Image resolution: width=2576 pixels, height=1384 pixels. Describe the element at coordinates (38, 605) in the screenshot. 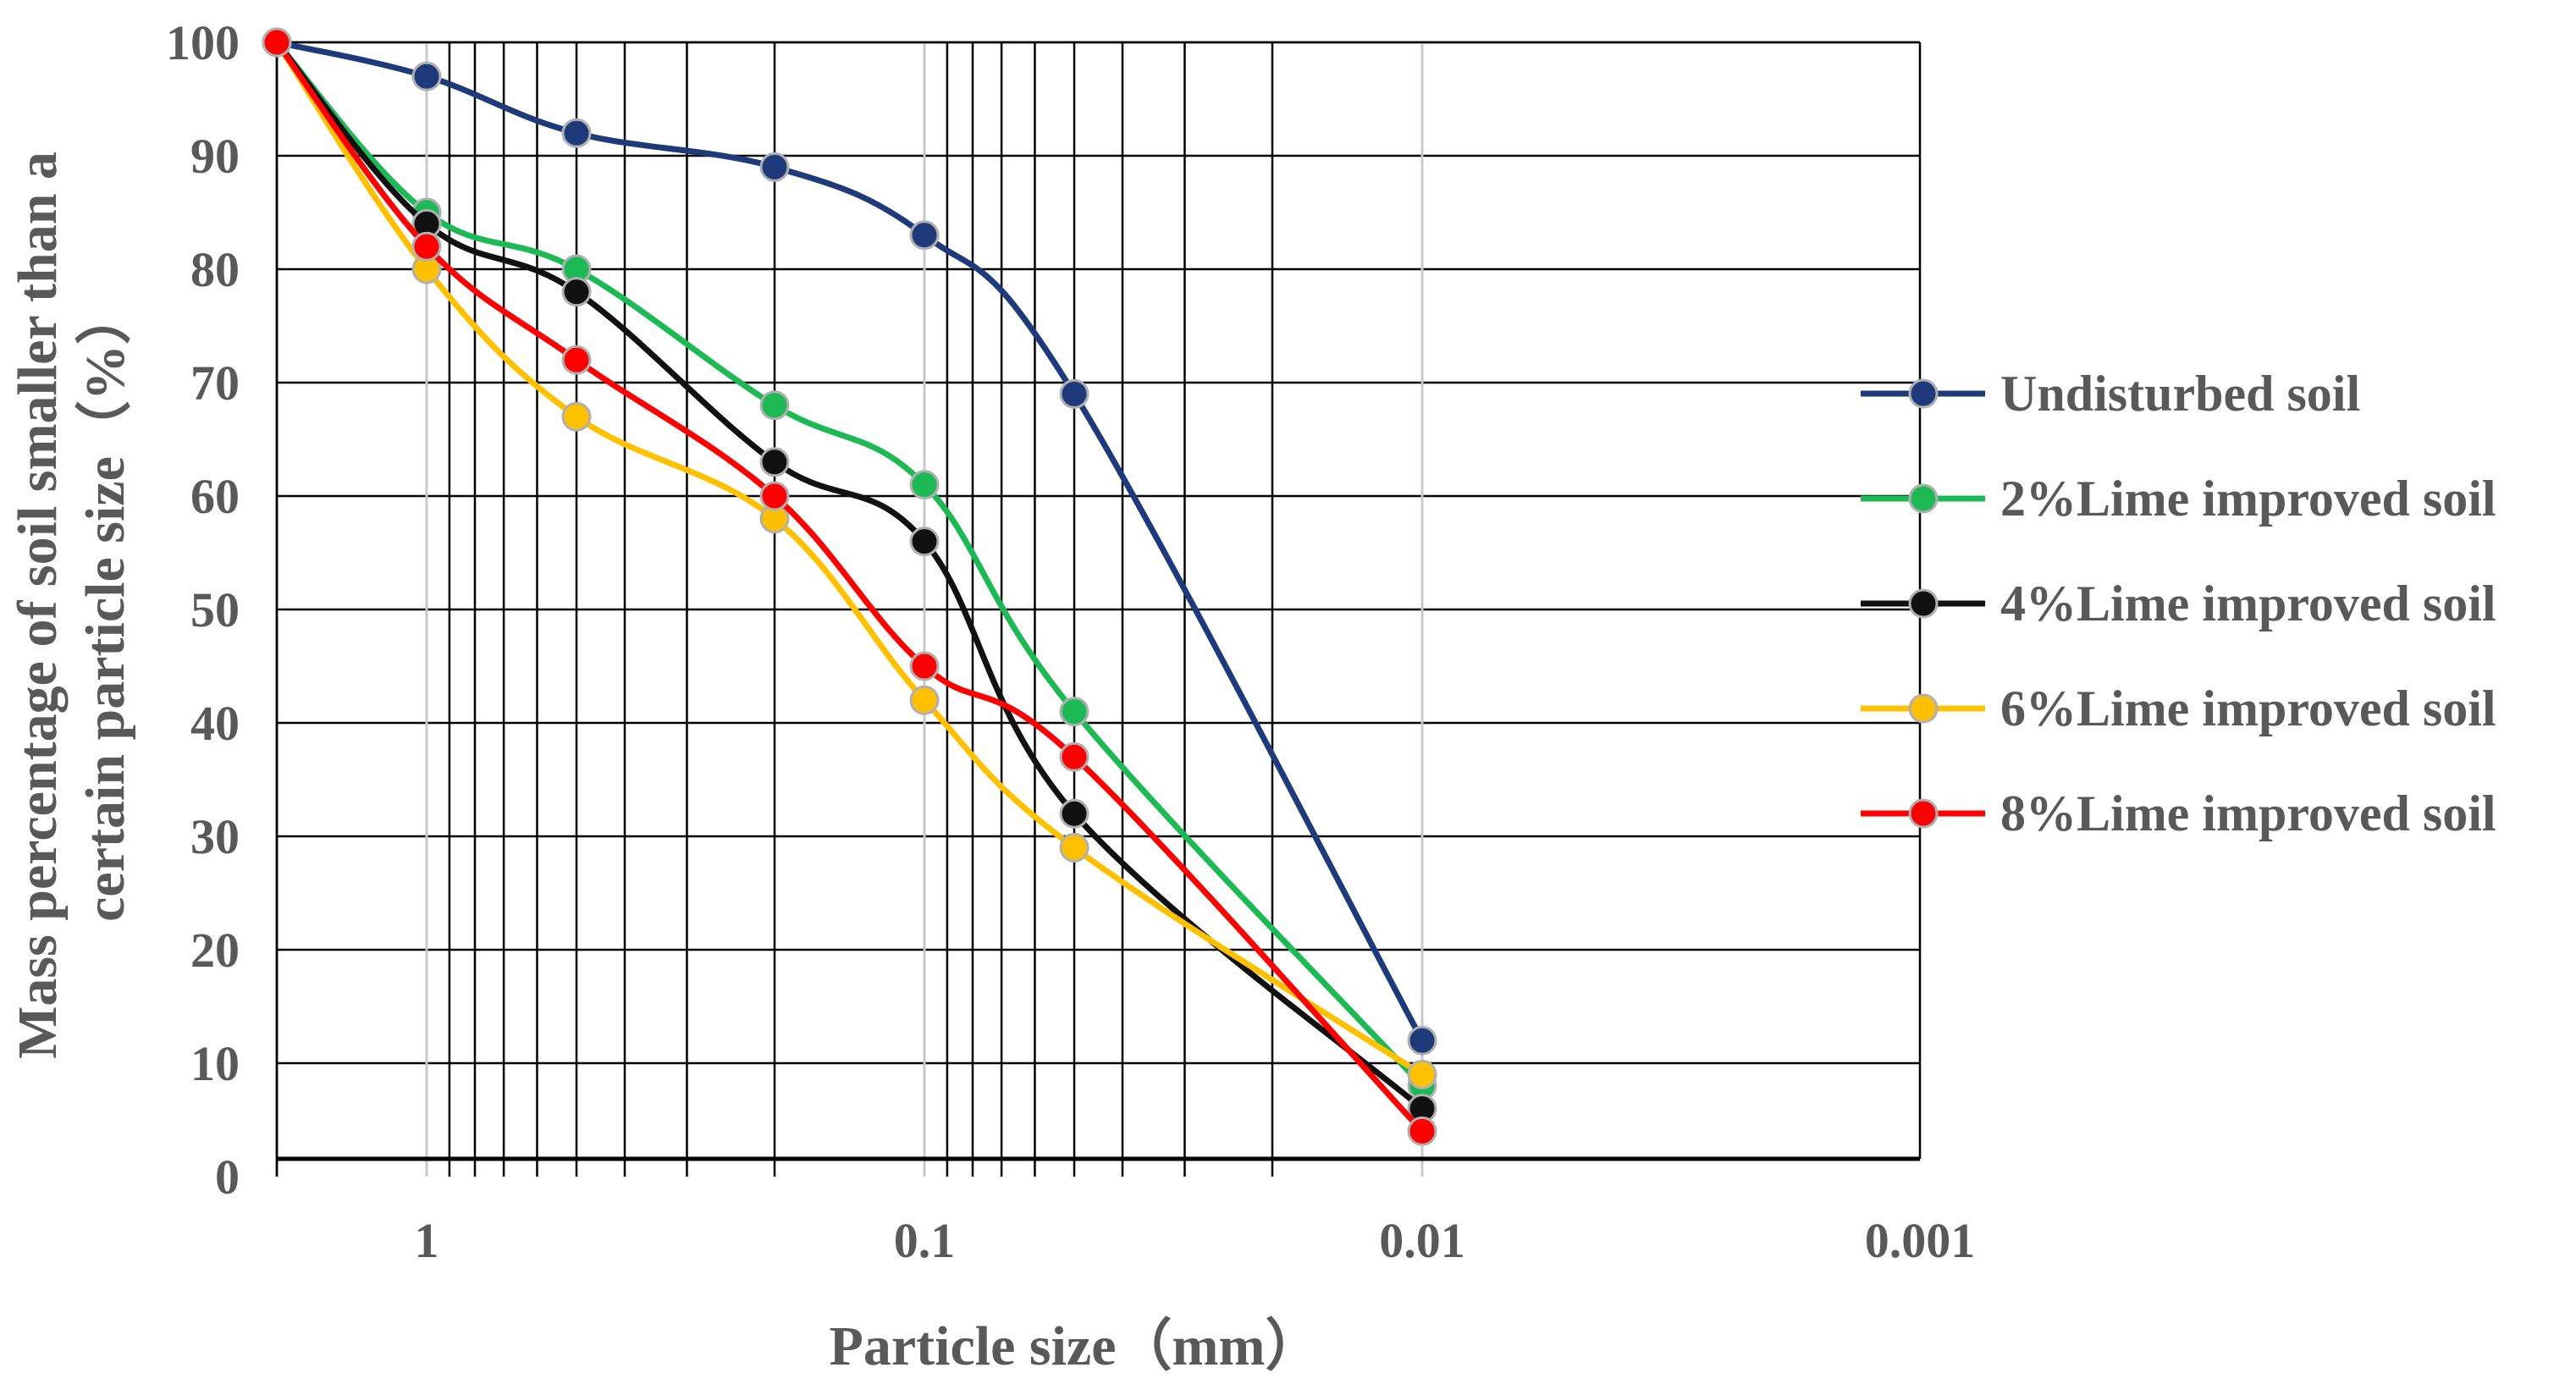

I see `y-axis-title-line-1: Mass percentage of soil smaller than a` at that location.